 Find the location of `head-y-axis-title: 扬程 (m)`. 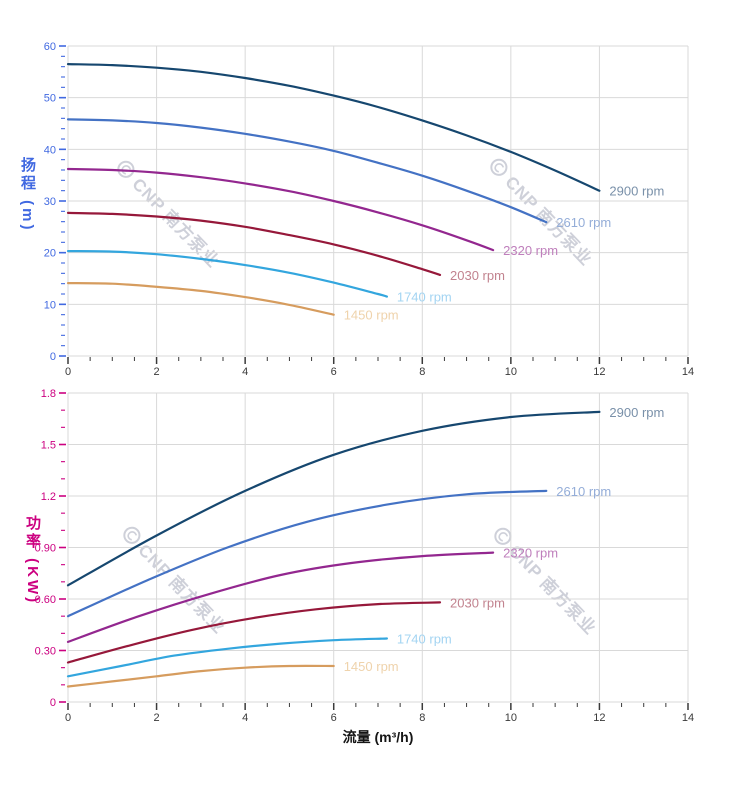

head-y-axis-title: 扬程 (m) is located at coordinates (27, 195).